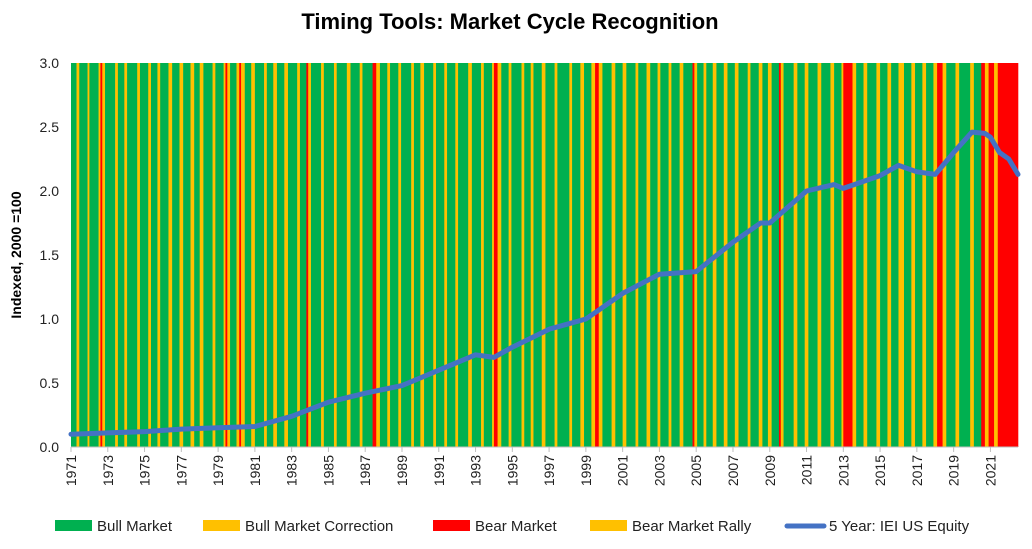 Image resolution: width=1032 pixels, height=549 pixels. I want to click on x-tick-label: 2001, so click(623, 470).